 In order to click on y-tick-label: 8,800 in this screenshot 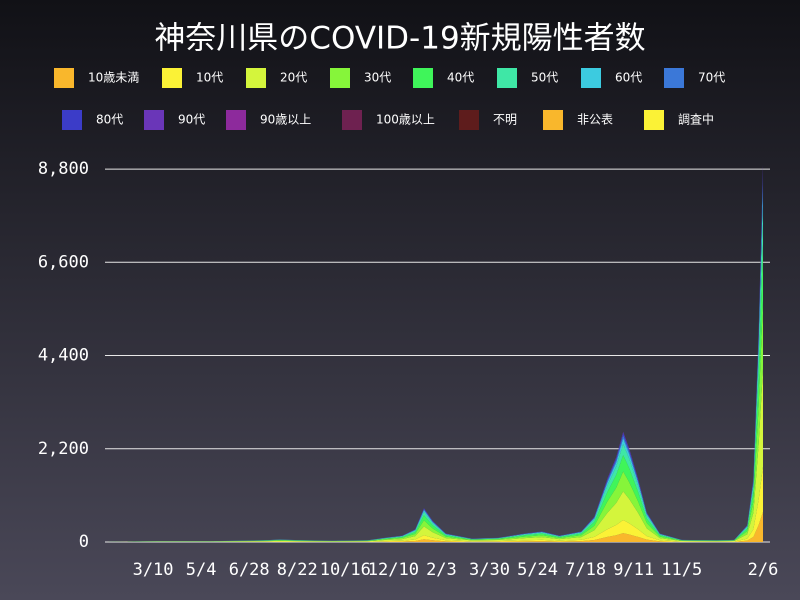, I will do `click(63, 169)`.